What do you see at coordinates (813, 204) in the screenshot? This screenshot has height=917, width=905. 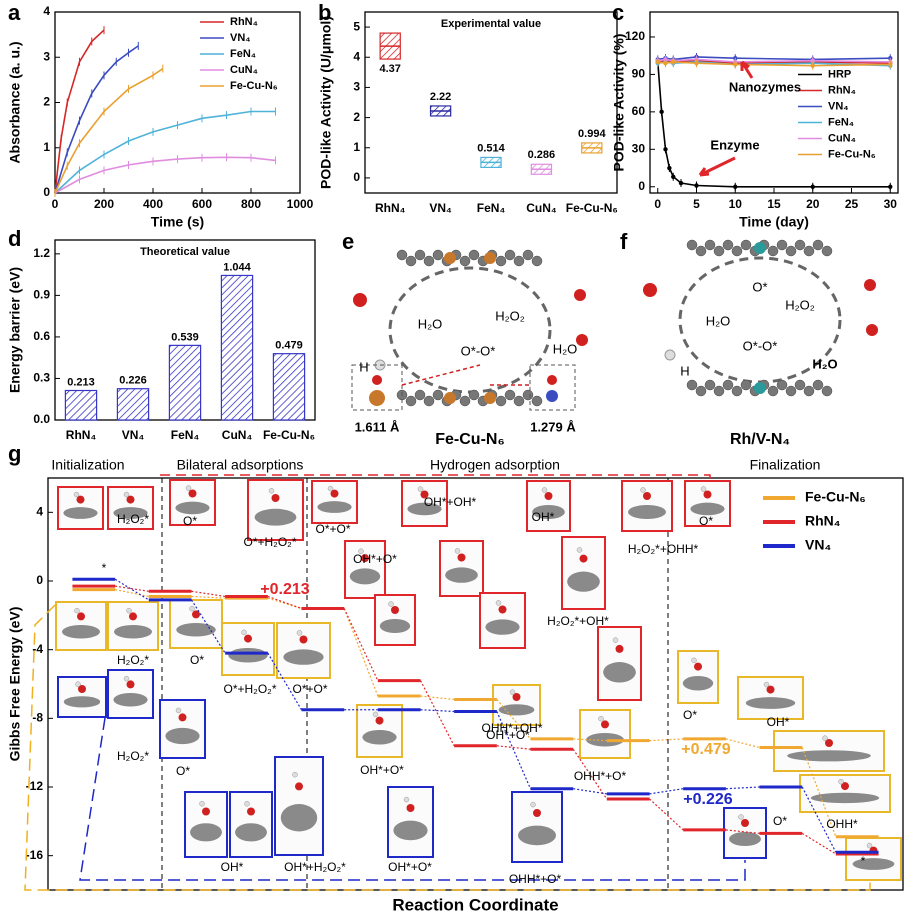 I see `x-tick-label: 20` at bounding box center [813, 204].